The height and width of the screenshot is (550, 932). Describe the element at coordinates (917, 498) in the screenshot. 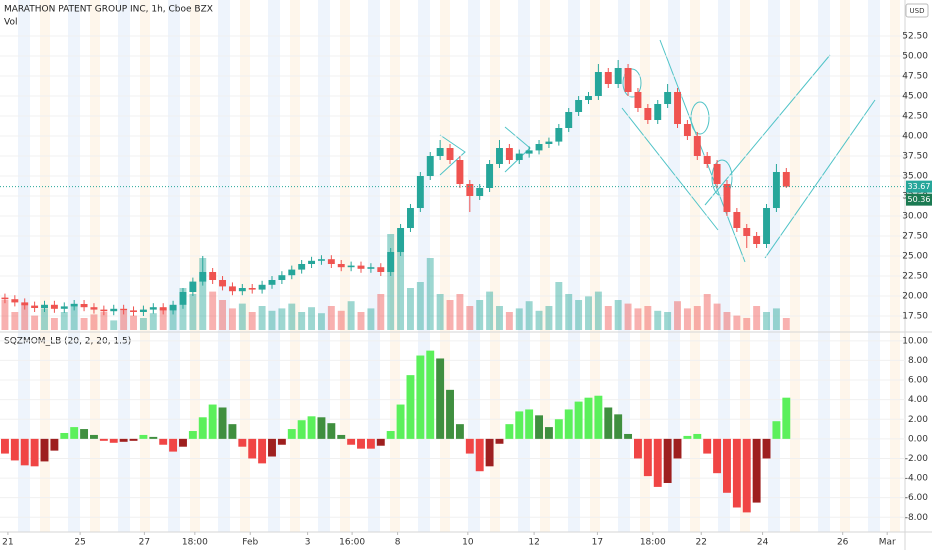

I see `y-tick-label: -6.00` at that location.